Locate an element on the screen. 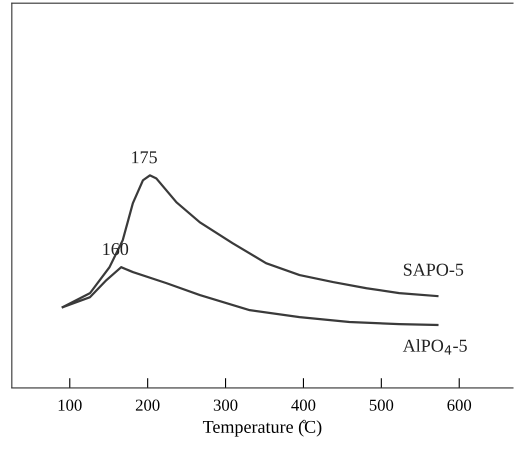 The width and height of the screenshot is (514, 449). x-tick-label: 300 is located at coordinates (226, 405).